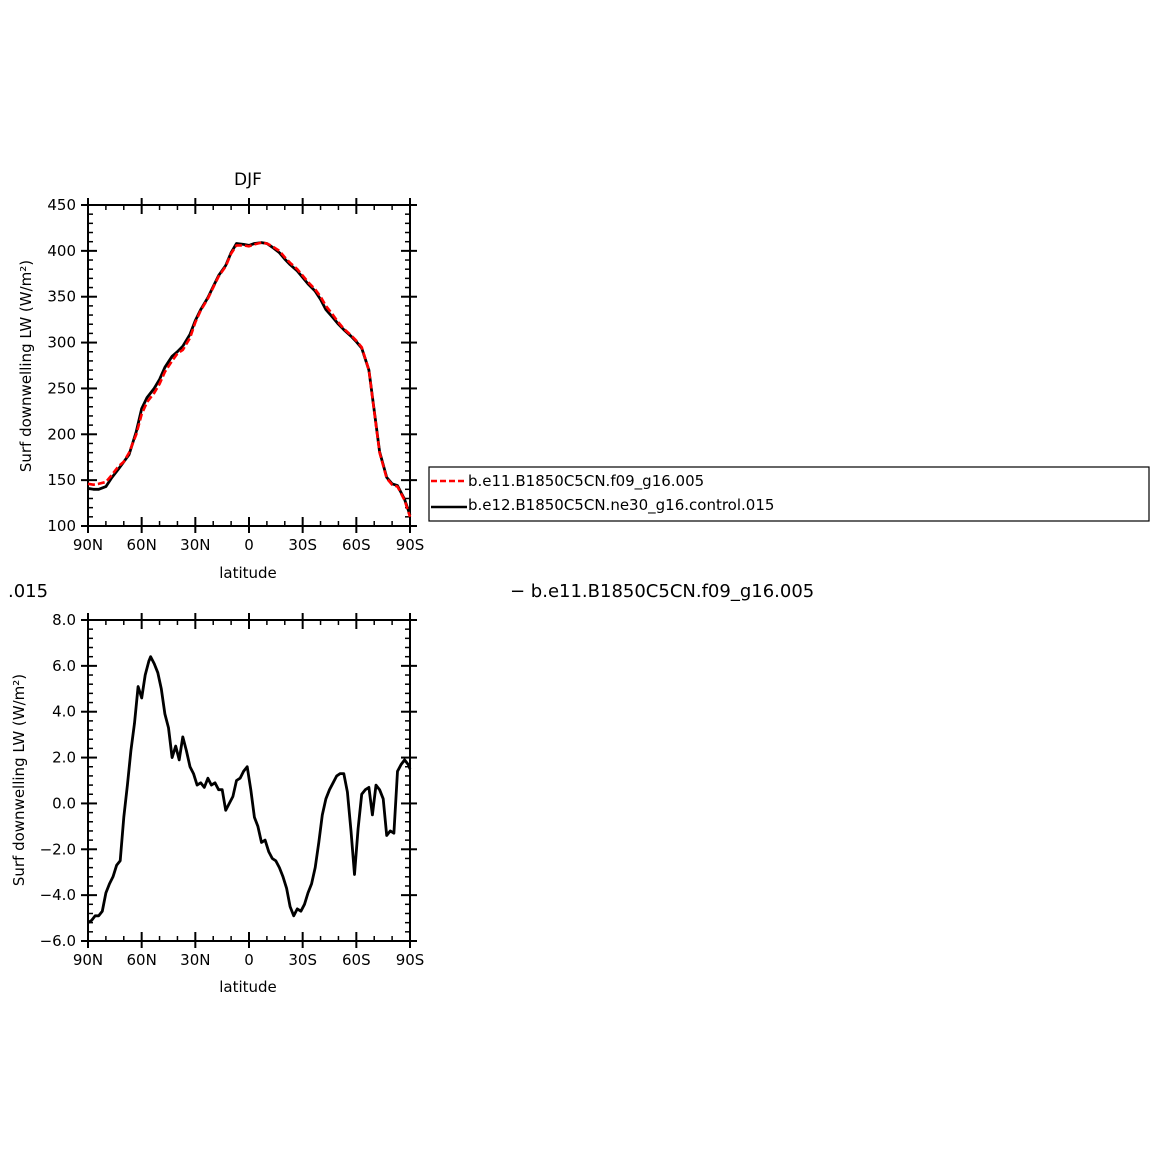 The height and width of the screenshot is (1163, 1167). What do you see at coordinates (58, 849) in the screenshot?
I see `y-tick-label: −2.0` at bounding box center [58, 849].